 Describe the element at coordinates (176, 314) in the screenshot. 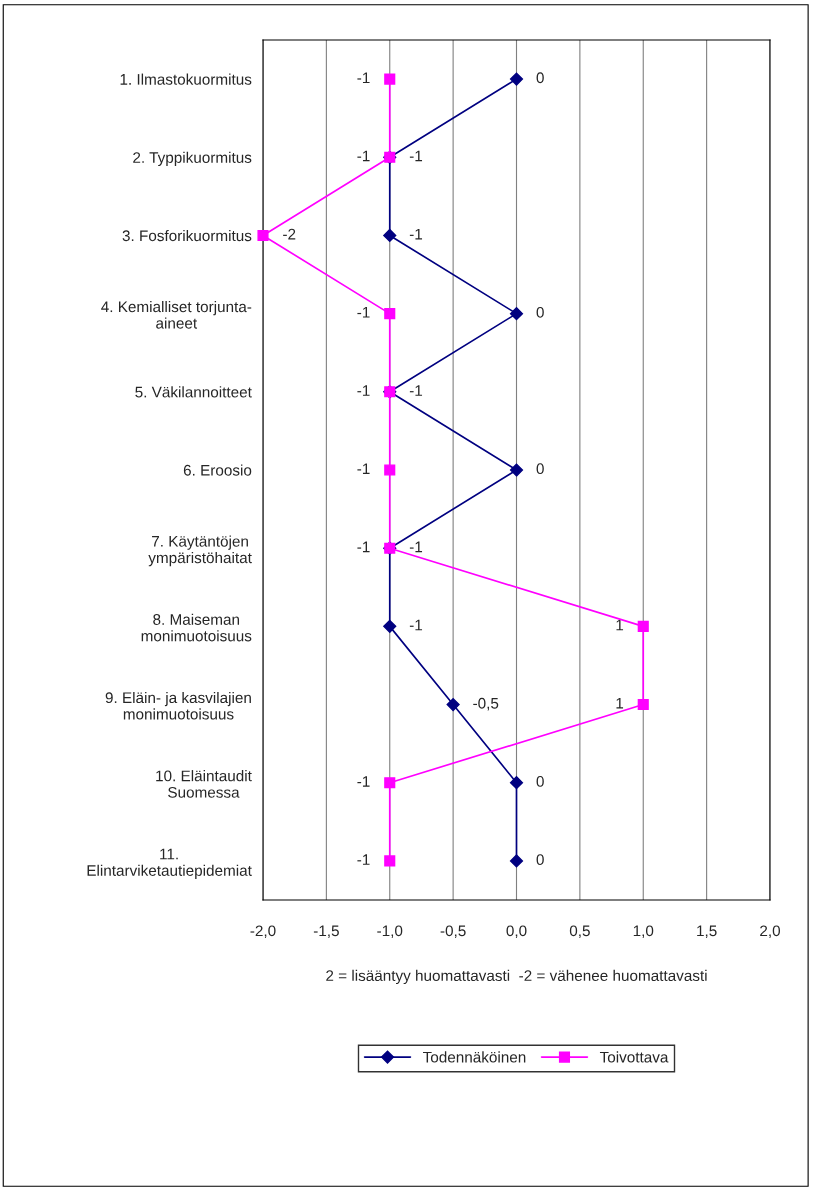

I see `y-tick-label: 4. Kemialliset torjunta- aineet` at that location.